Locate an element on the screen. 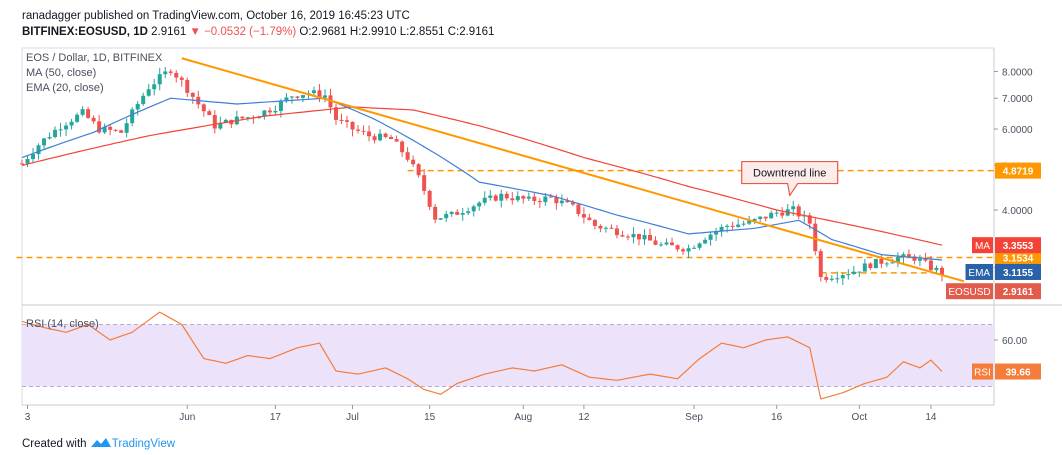  ohlc-values: O:2.9681 H:2.9910 L:2.8551 C:2.9161 is located at coordinates (397, 32).